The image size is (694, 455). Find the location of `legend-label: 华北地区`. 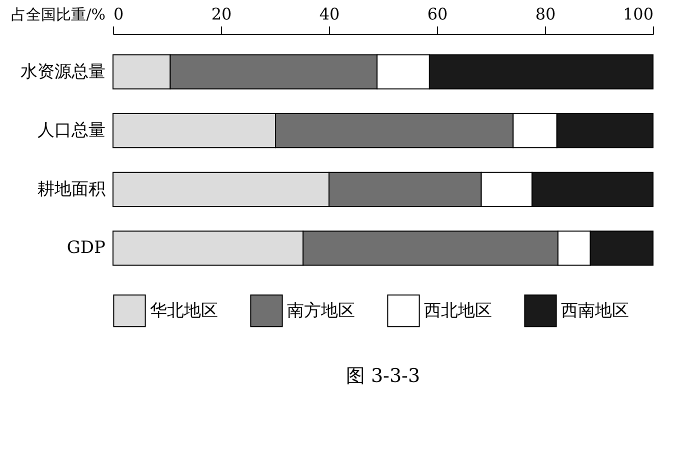

legend-label: 华北地区 is located at coordinates (184, 310).